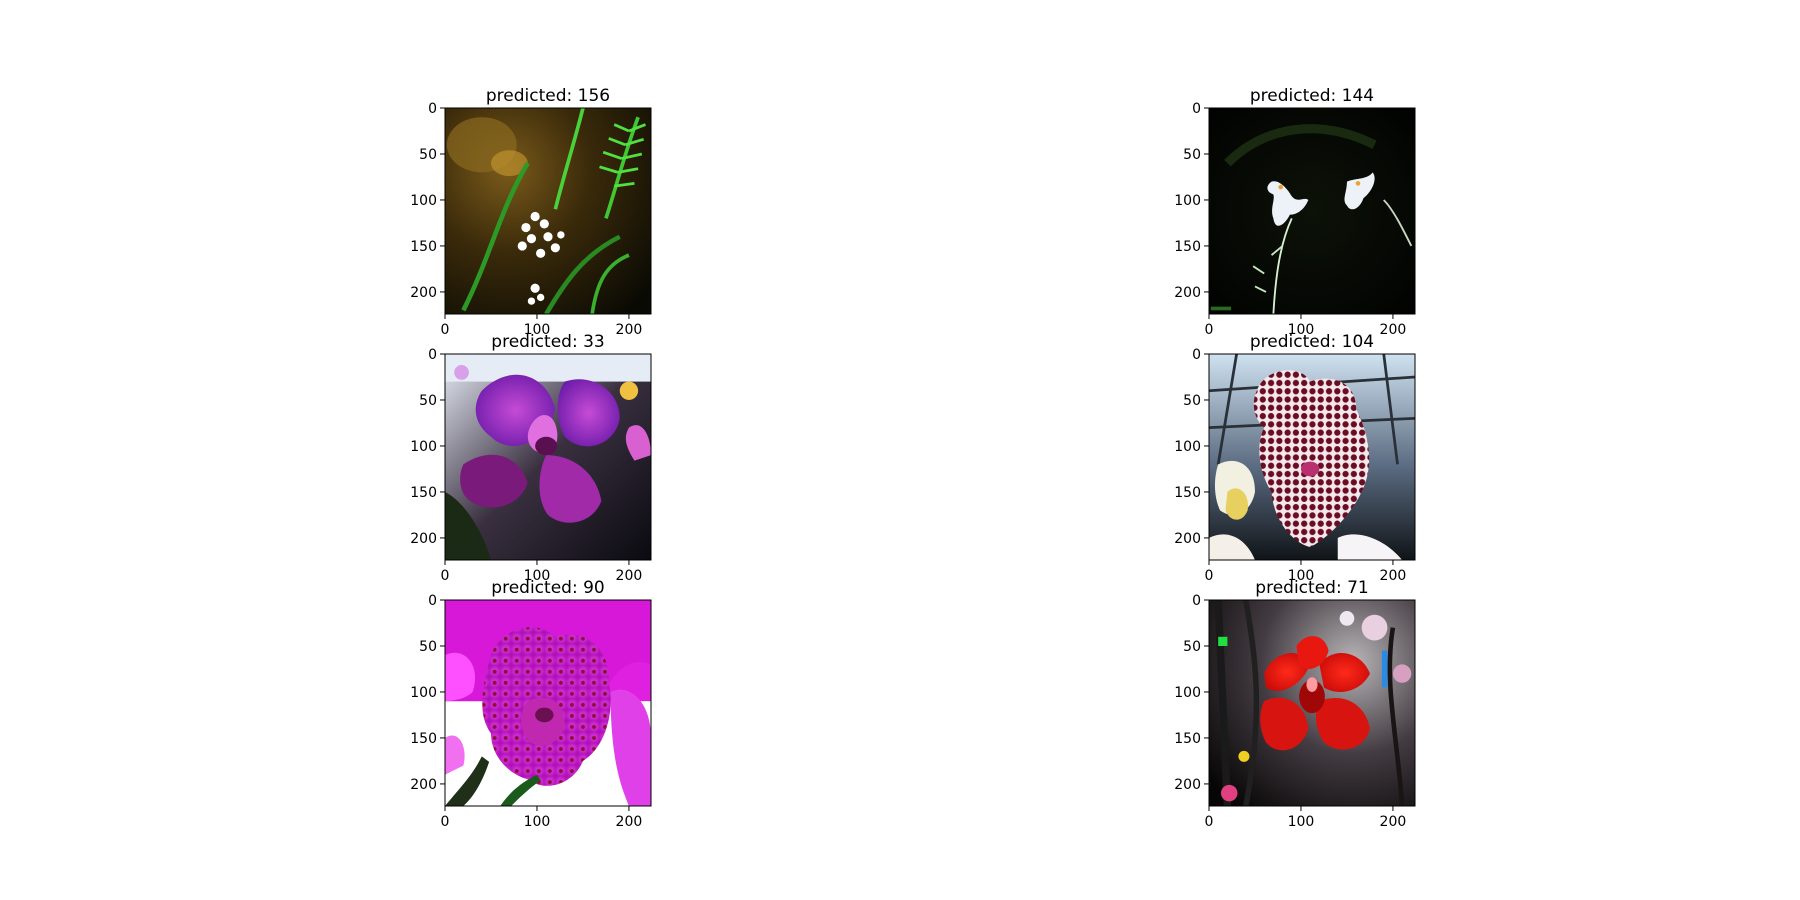 The height and width of the screenshot is (900, 1800). I want to click on subplot-title: predicted: 90, so click(547, 588).